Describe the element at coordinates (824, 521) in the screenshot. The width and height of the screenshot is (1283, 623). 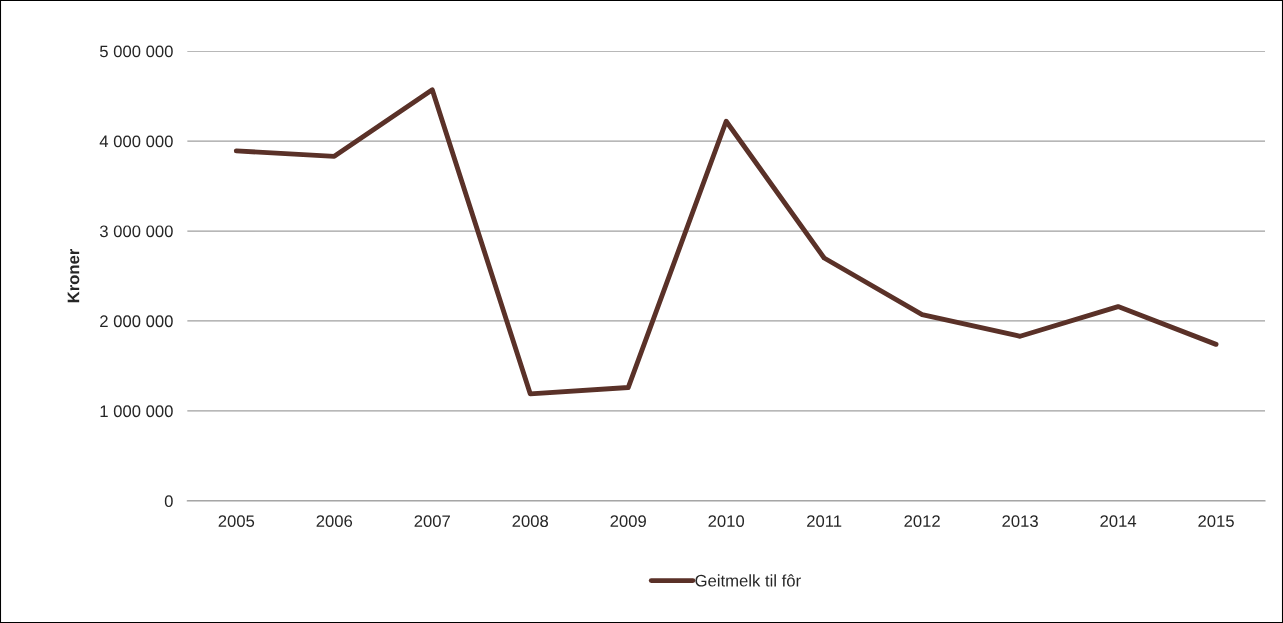
I see `x-tick-label: 2011` at that location.